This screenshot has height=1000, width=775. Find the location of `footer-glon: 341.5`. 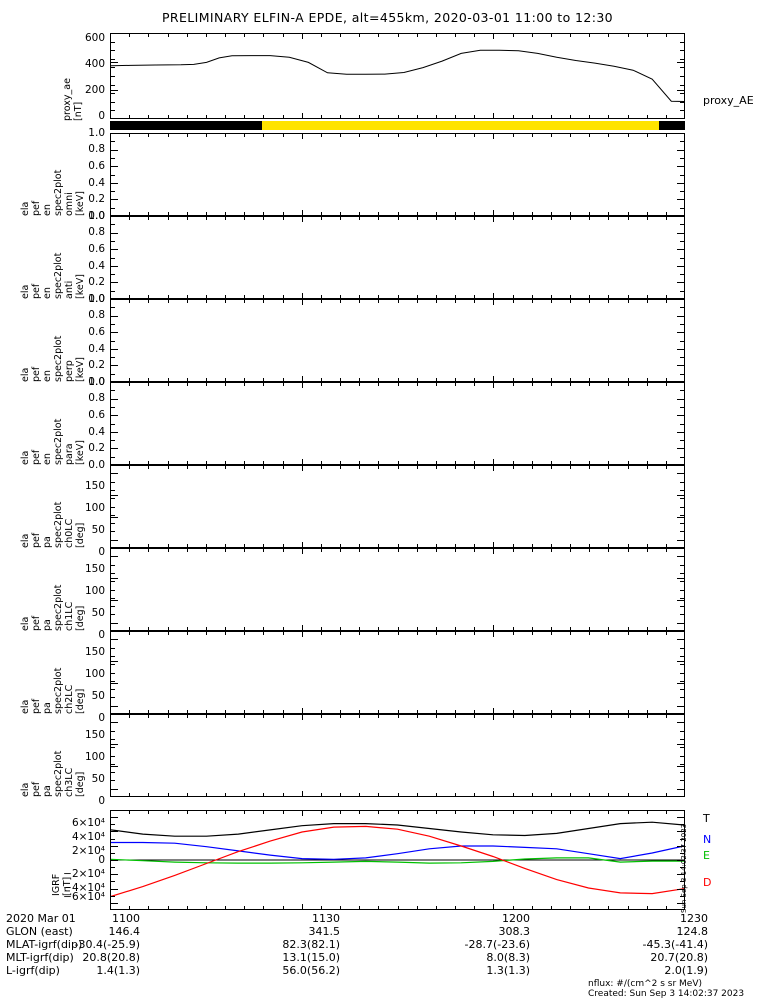

footer-glon: 341.5 is located at coordinates (324, 931).